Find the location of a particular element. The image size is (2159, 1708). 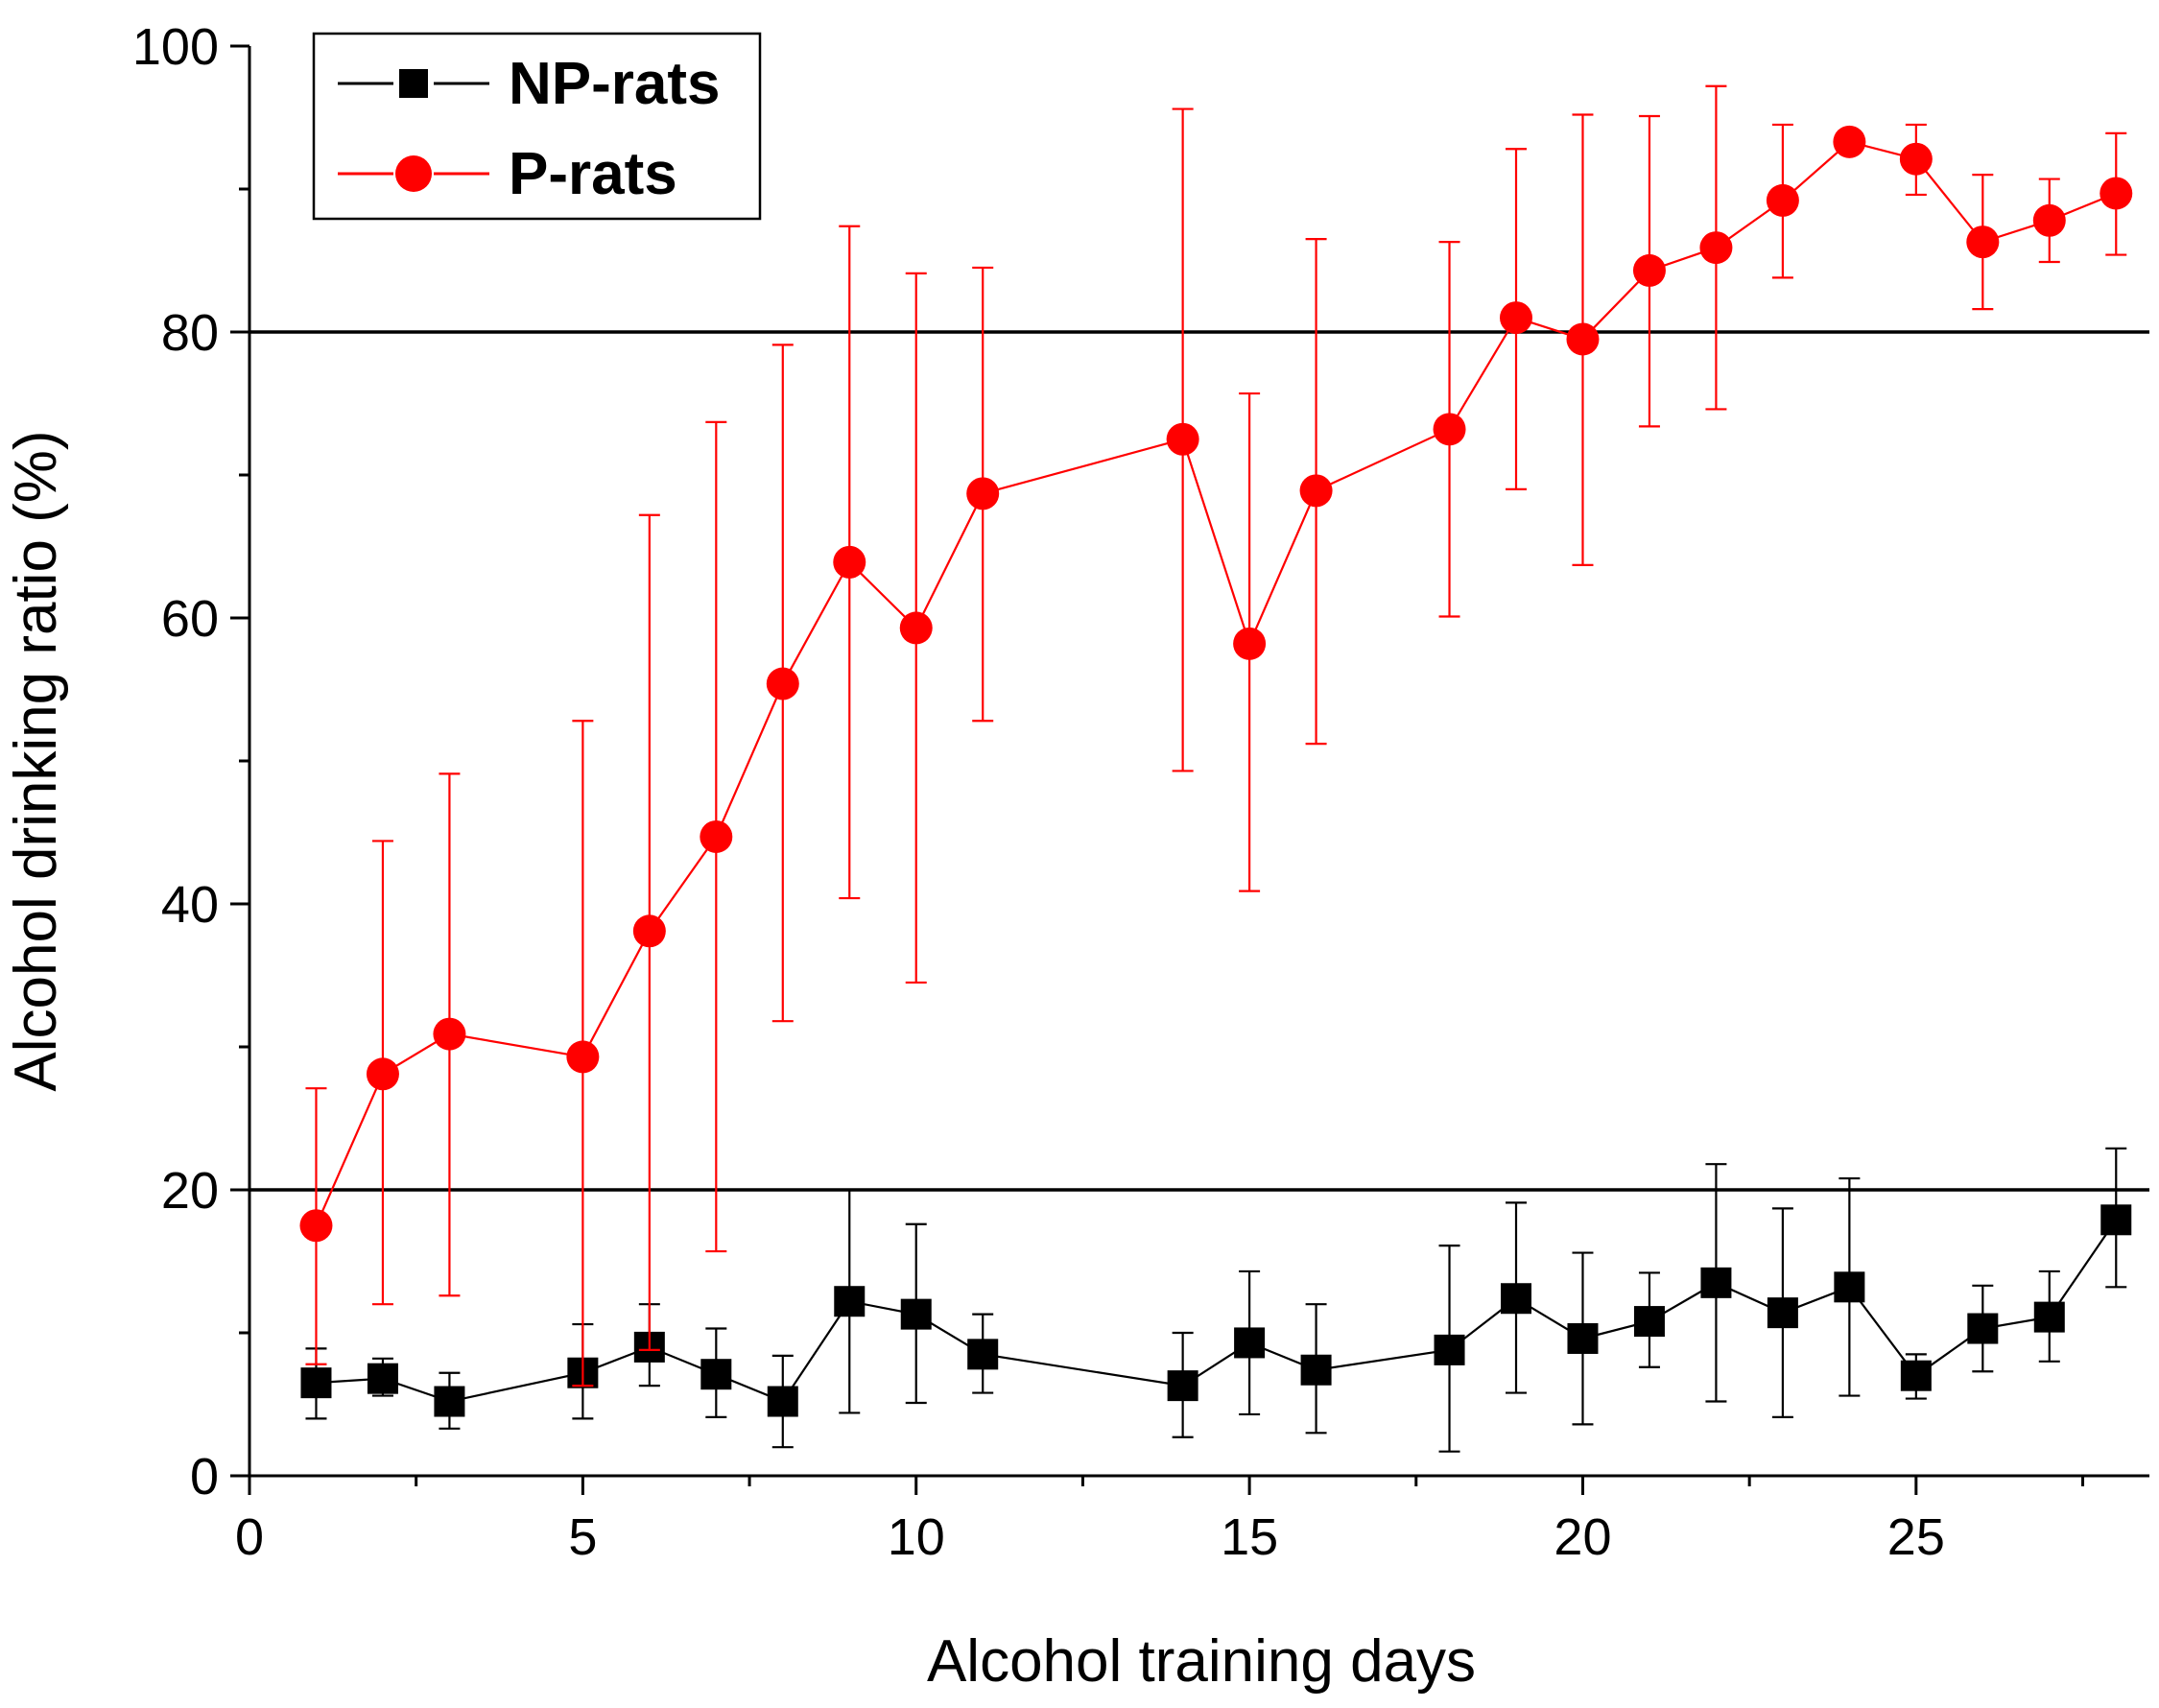

x-tick-label: 15 is located at coordinates (1250, 1537).